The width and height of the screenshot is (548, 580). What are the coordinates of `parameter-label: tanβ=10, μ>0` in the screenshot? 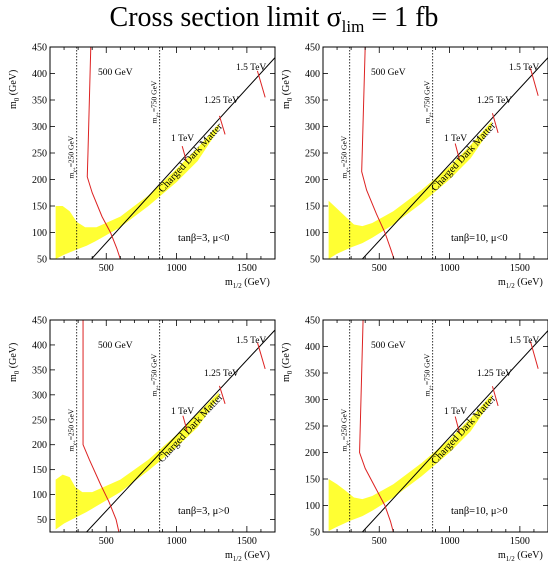 It's located at (479, 511).